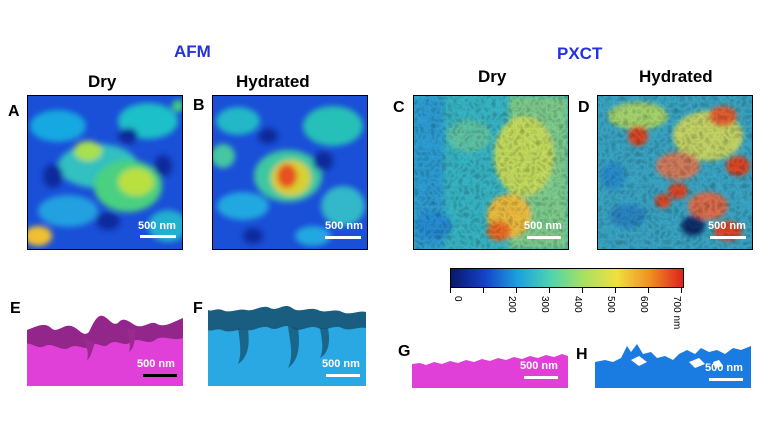 The width and height of the screenshot is (771, 436). Describe the element at coordinates (544, 304) in the screenshot. I see `colorbar-tick-300: 300` at that location.